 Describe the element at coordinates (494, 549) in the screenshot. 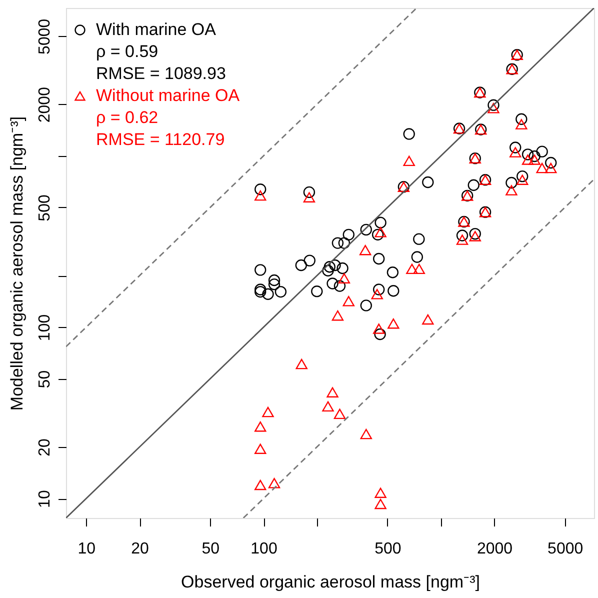

I see `x-tick-label: 2000` at that location.